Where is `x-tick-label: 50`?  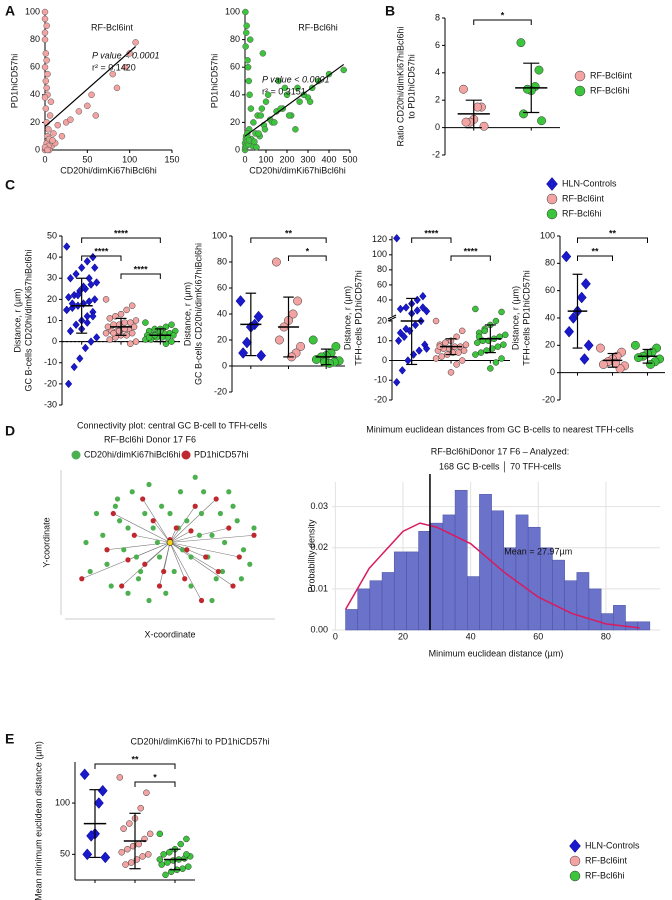
x-tick-label: 50 is located at coordinates (87, 159).